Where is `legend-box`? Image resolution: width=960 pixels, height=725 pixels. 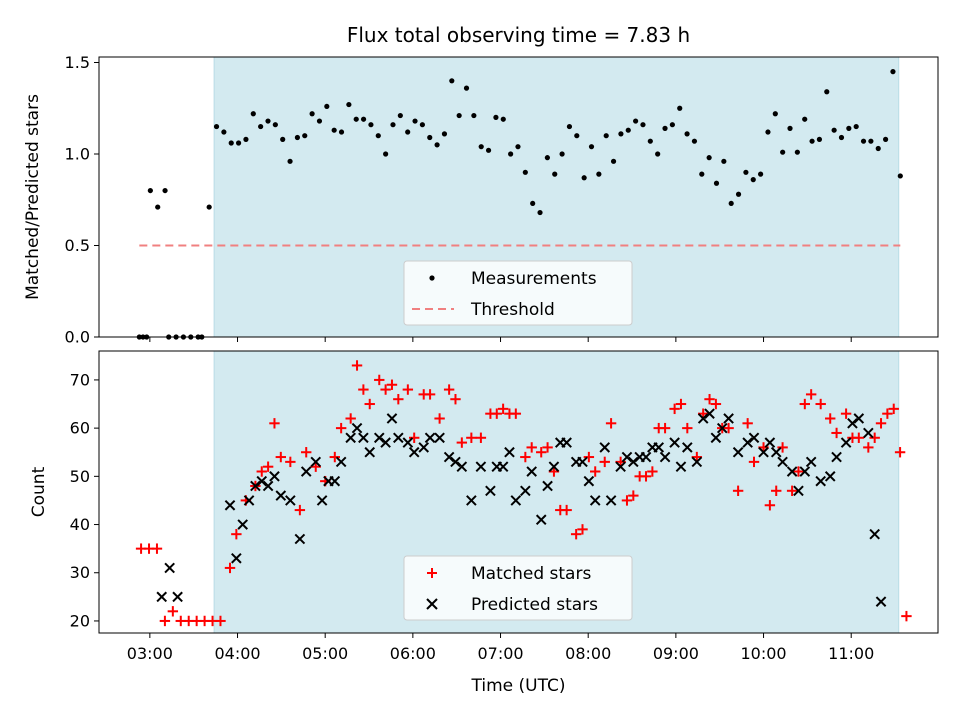
legend-box is located at coordinates (518, 588).